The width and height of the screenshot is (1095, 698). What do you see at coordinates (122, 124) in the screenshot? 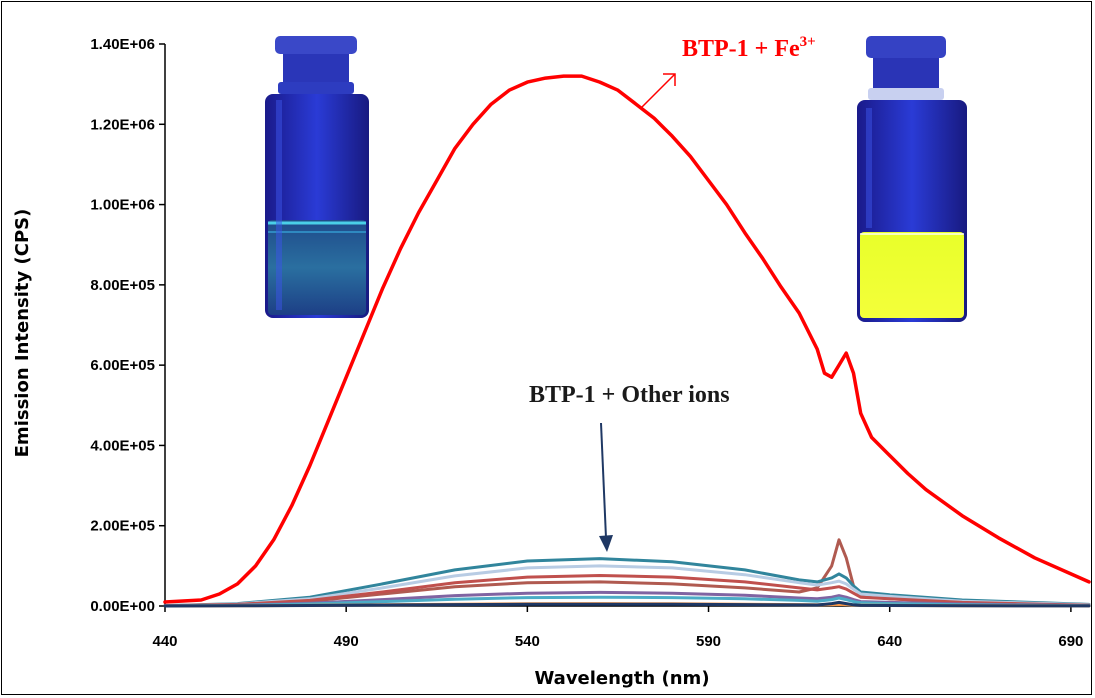
I see `y-tick-label: 1.20E+06` at bounding box center [122, 124].